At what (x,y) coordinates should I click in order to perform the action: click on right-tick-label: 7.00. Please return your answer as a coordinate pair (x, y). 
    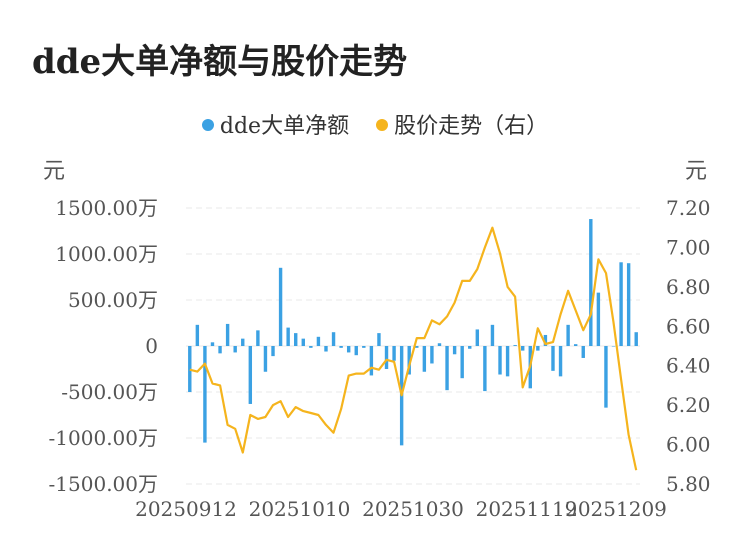
    Looking at the image, I should click on (688, 247).